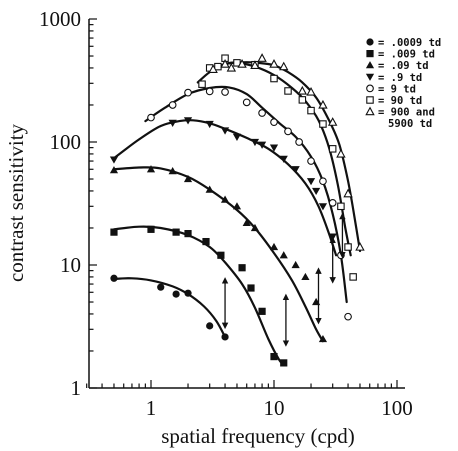  Describe the element at coordinates (406, 113) in the screenshot. I see `legend-label: = 900 and` at that location.